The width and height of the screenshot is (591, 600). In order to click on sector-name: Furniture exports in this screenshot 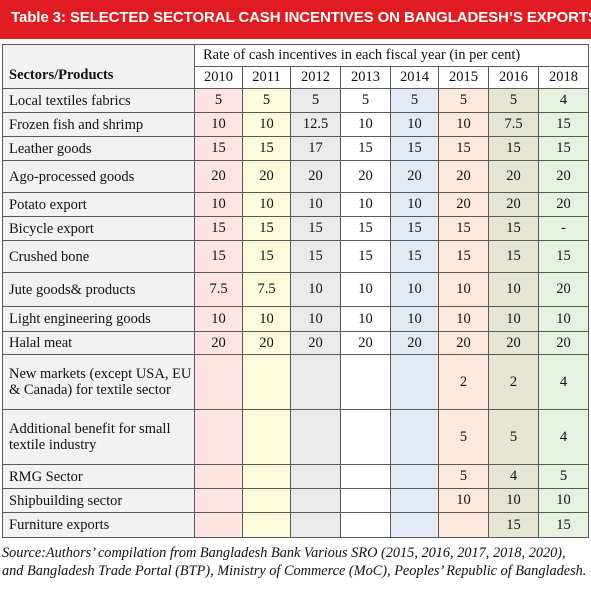, I will do `click(98, 525)`.